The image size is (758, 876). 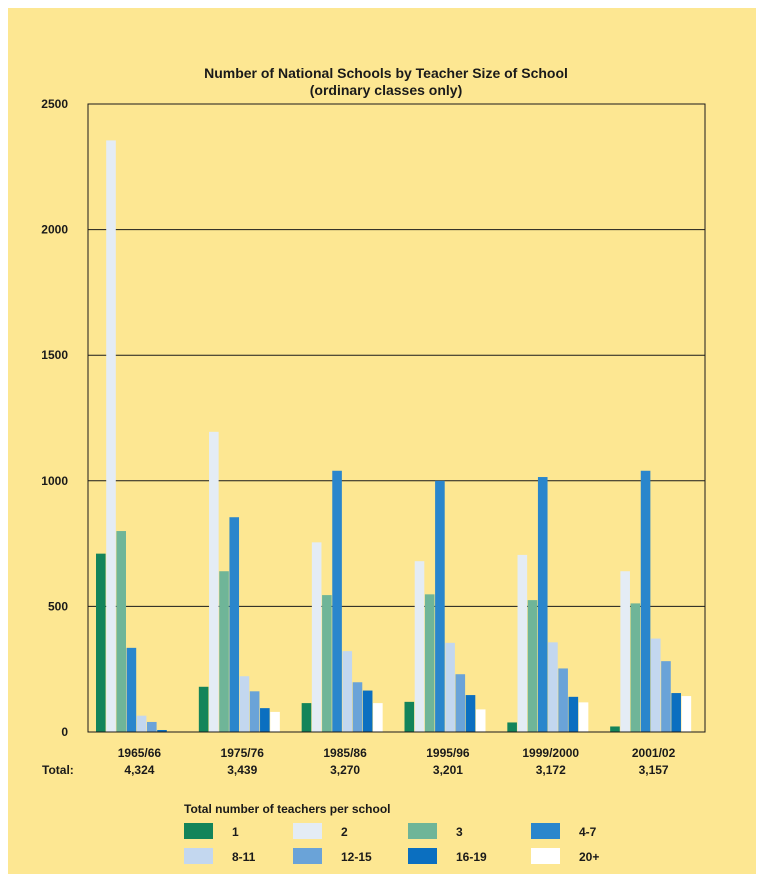 What do you see at coordinates (551, 770) in the screenshot?
I see `total-value: 3,172` at bounding box center [551, 770].